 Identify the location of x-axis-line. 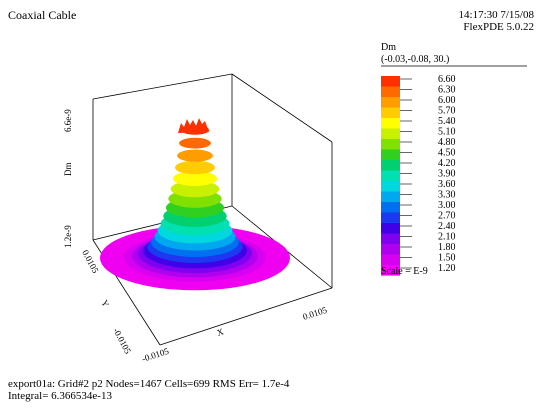
(246, 316).